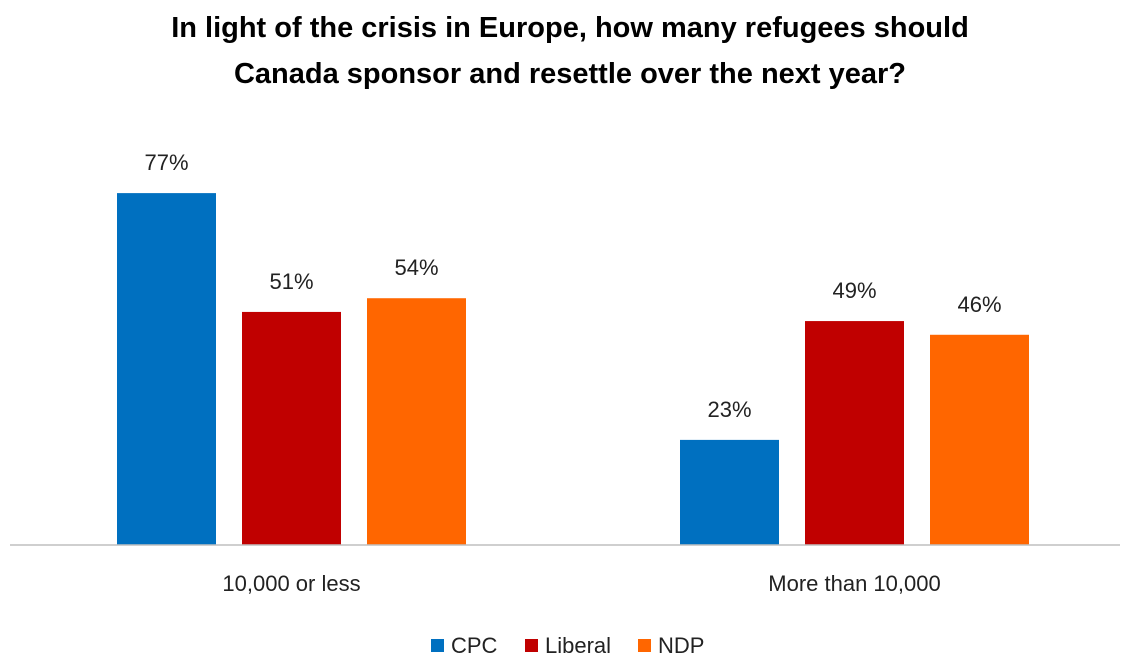 This screenshot has width=1126, height=659. What do you see at coordinates (166, 162) in the screenshot?
I see `data-label-cpc-10-000-or-less: 77%` at bounding box center [166, 162].